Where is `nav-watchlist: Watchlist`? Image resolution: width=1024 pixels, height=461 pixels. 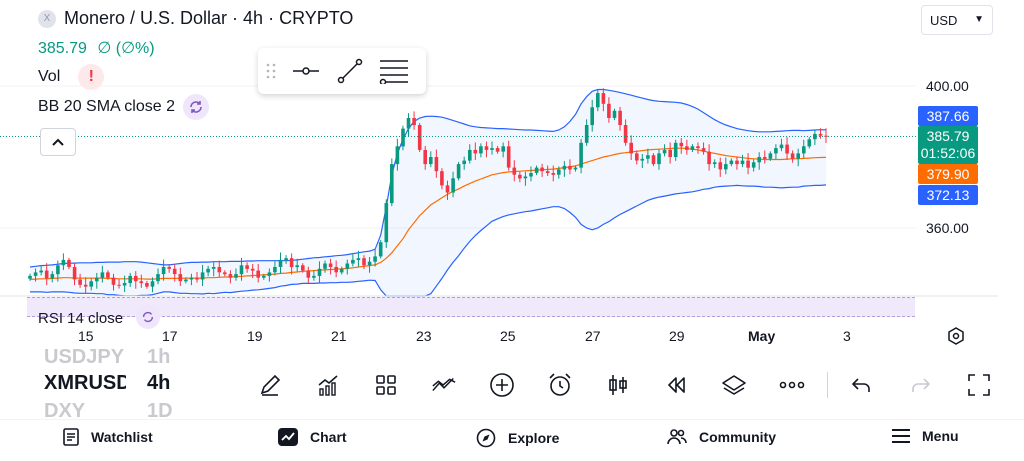
nav-watchlist: Watchlist is located at coordinates (108, 437).